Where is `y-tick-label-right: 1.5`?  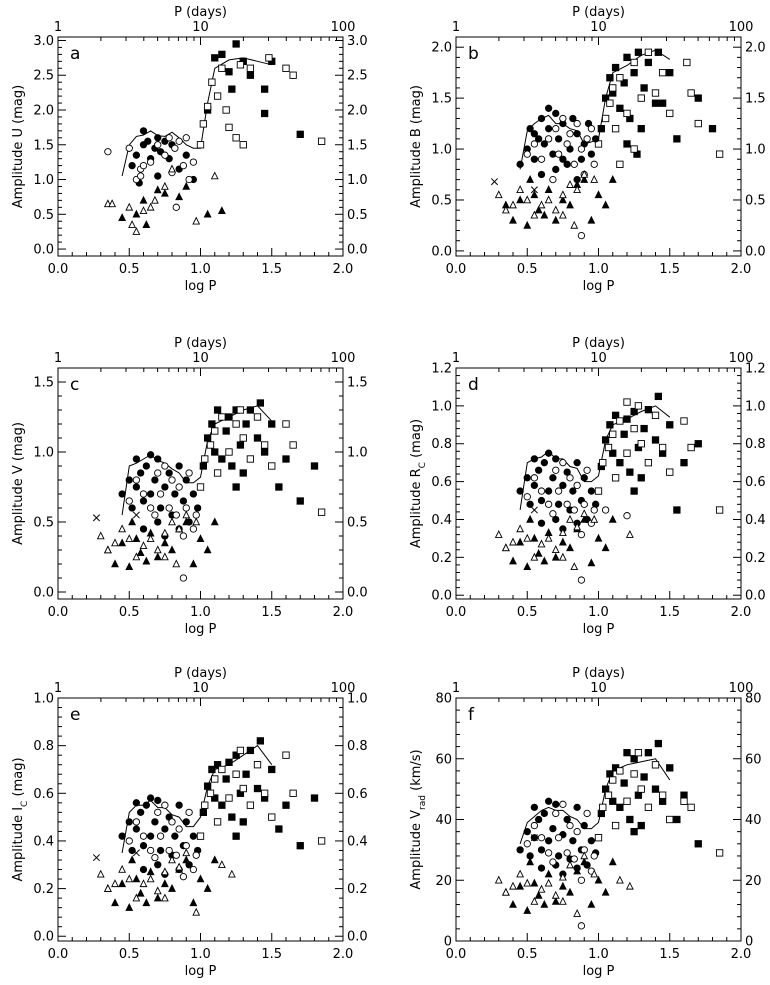 y-tick-label-right: 1.5 is located at coordinates (755, 99).